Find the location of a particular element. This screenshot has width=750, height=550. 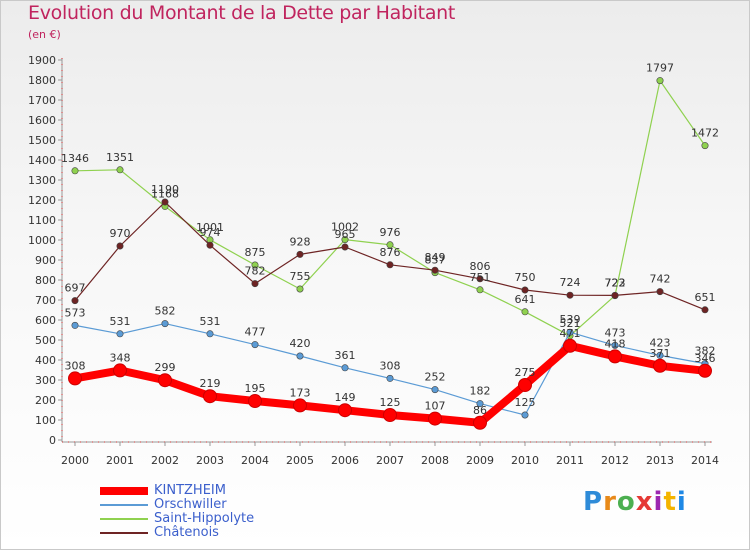

logo-letter: x is located at coordinates (644, 502).